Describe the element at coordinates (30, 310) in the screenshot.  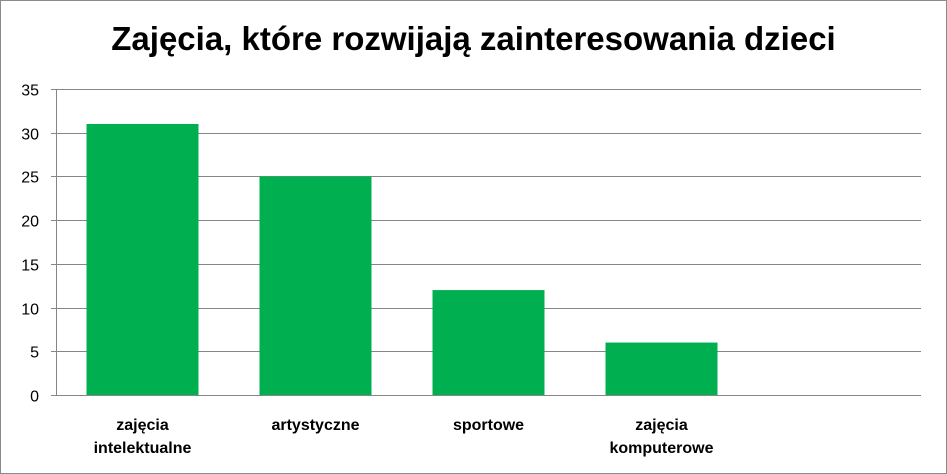
I see `y-tick-label: 10` at that location.